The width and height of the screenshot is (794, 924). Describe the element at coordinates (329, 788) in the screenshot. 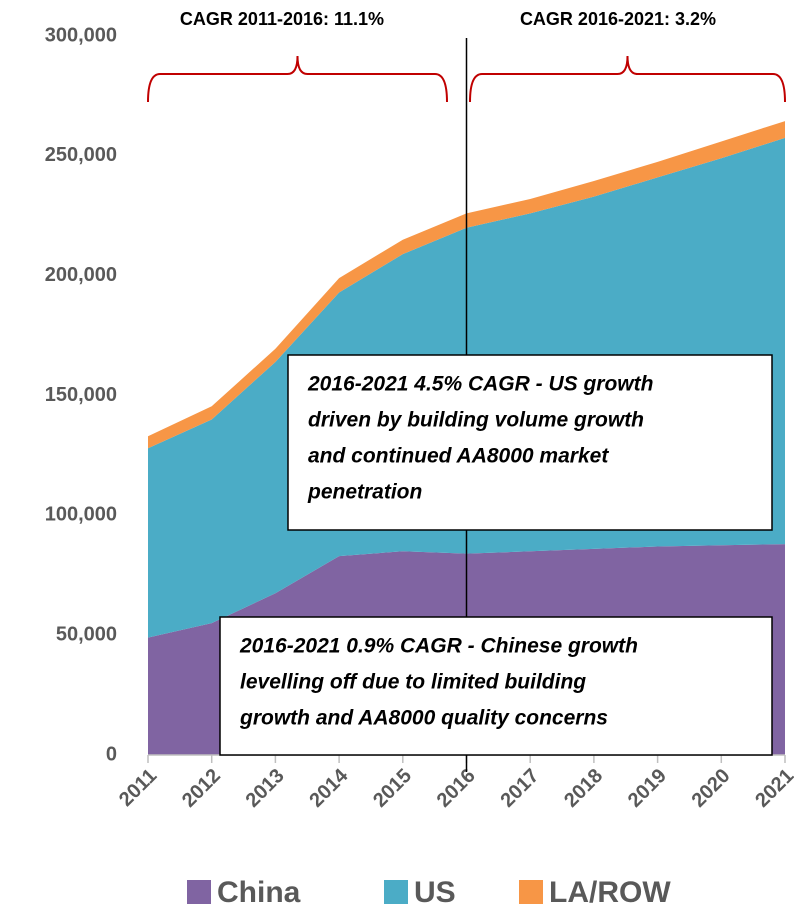

I see `x-tick-label: 2014` at that location.